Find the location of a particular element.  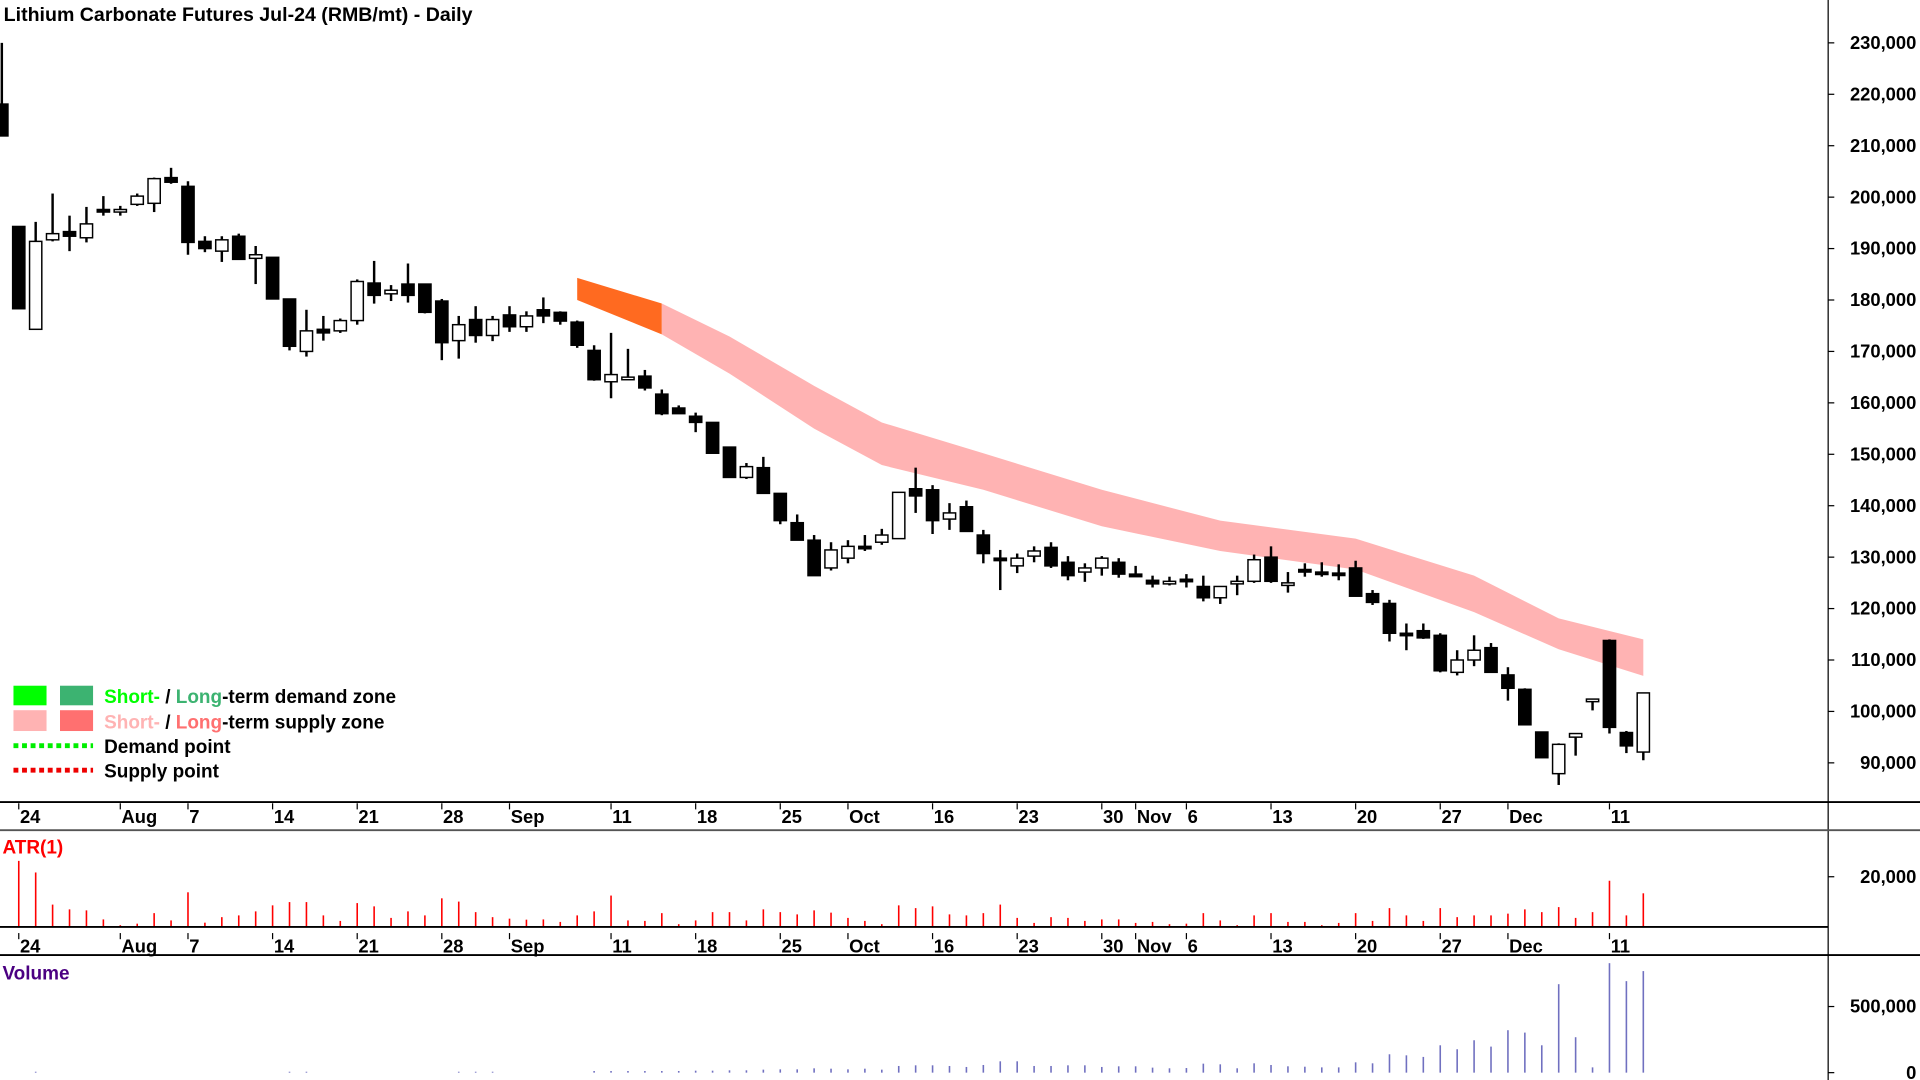

price-tick-label: 190,000 is located at coordinates (1883, 248).